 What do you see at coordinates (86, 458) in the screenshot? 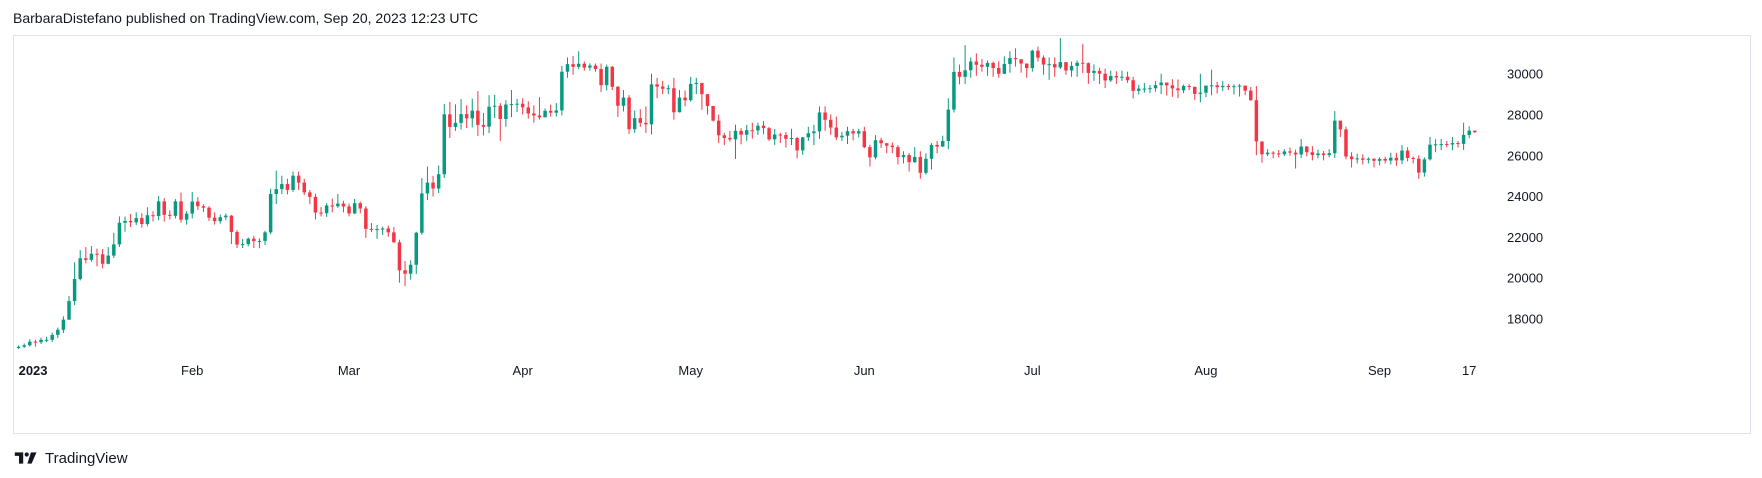
I see `brand-label: TradingView` at bounding box center [86, 458].